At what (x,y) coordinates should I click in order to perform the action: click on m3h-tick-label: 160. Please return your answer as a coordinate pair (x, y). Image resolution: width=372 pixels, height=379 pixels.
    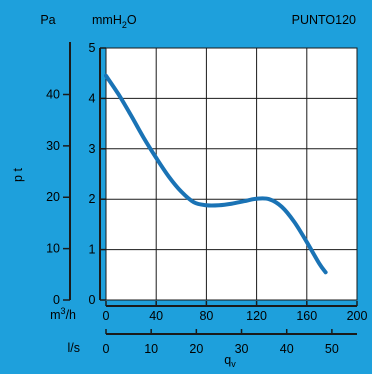
    Looking at the image, I should click on (306, 316).